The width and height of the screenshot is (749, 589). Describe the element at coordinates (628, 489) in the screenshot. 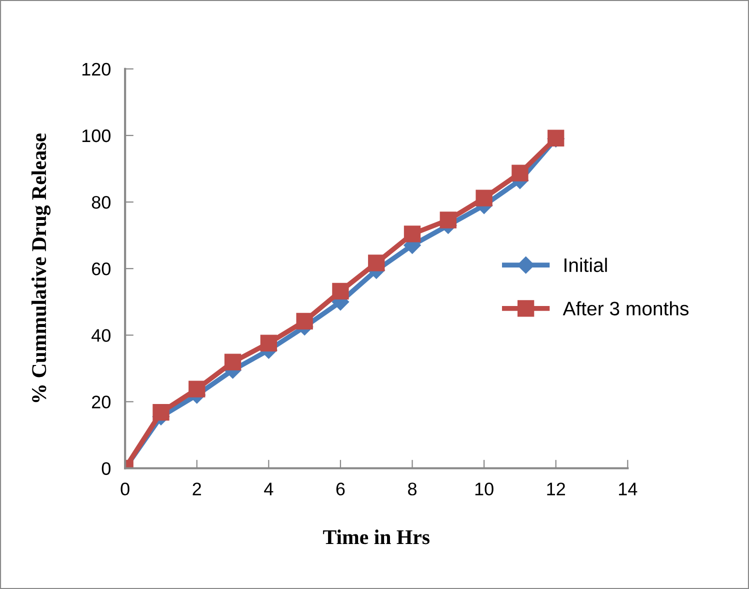

I see `x-tick-label: 14` at that location.